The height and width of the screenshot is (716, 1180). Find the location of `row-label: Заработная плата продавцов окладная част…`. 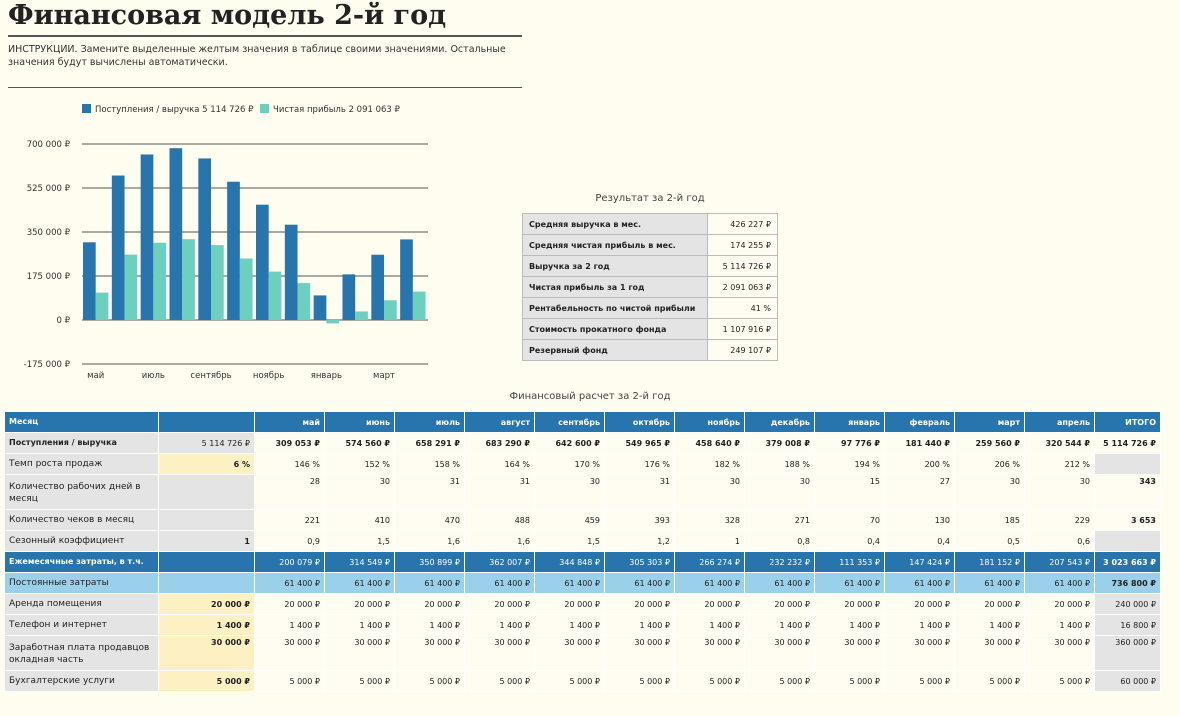

row-label: Заработная плата продавцов окладная част… is located at coordinates (81, 653).